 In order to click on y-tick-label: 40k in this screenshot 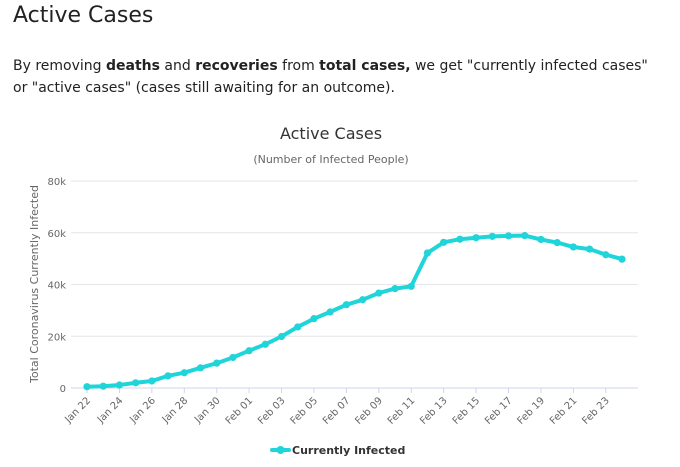, I will do `click(56, 286)`.